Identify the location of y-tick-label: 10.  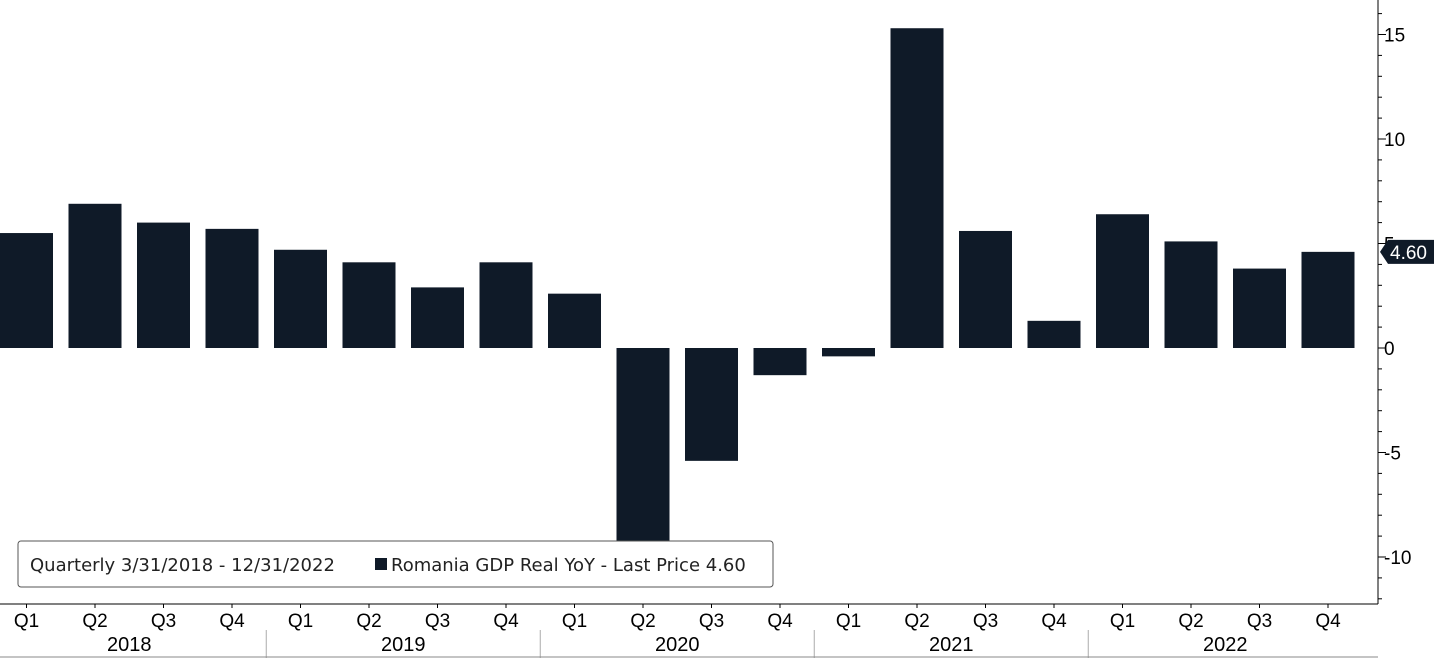
(1394, 140).